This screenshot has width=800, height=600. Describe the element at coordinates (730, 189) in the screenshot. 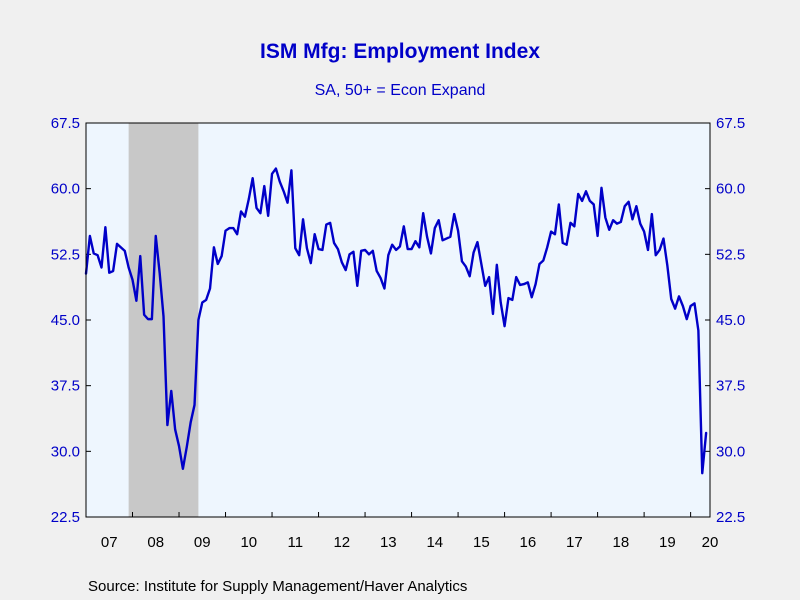

I see `y-tick-label-right: 60.0` at that location.